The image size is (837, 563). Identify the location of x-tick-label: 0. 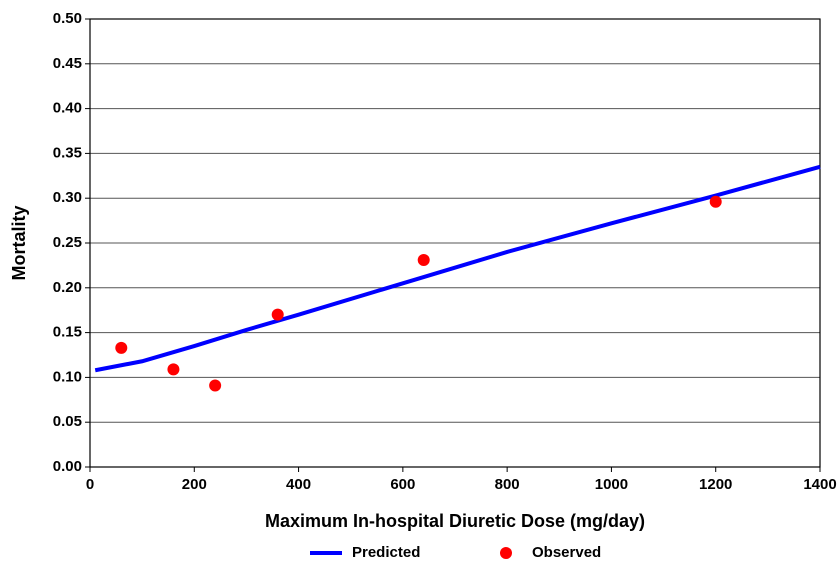
(90, 484).